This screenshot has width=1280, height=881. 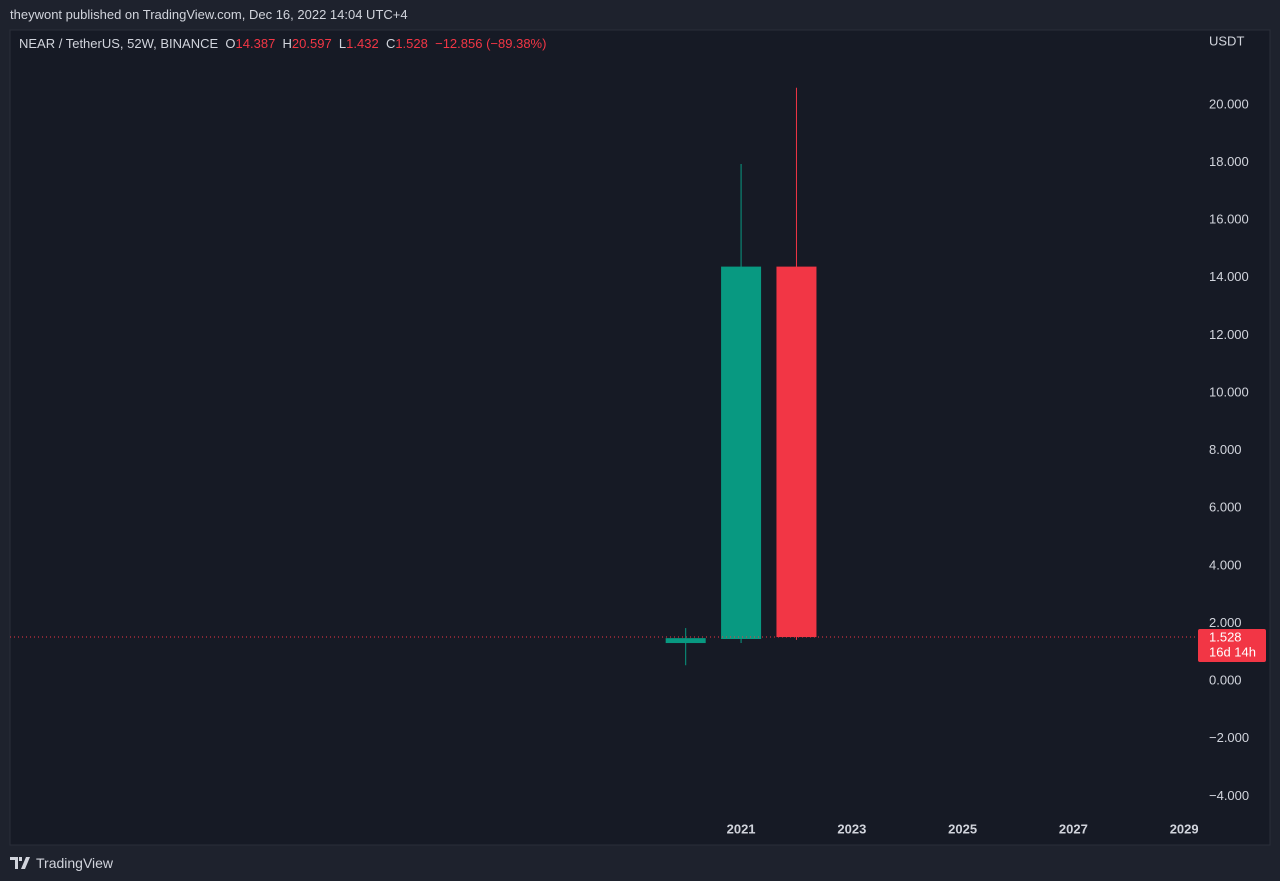 What do you see at coordinates (1225, 449) in the screenshot?
I see `y-tick-label: 8.000` at bounding box center [1225, 449].